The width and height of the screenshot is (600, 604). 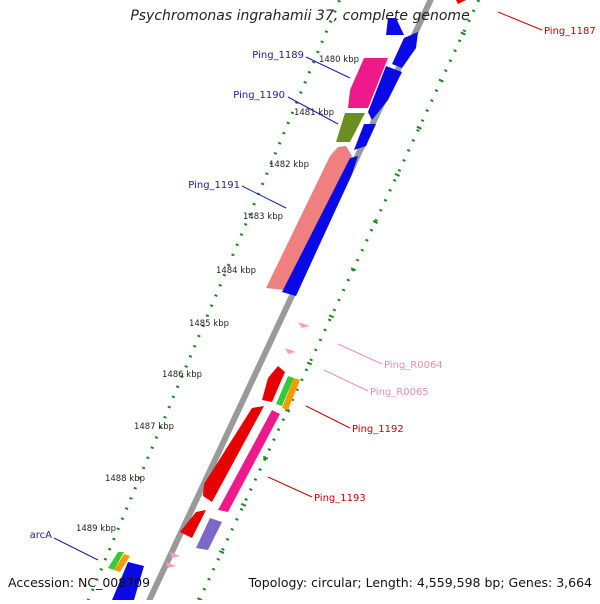 What do you see at coordinates (570, 31) in the screenshot?
I see `label-ping-1187: Ping_1187` at bounding box center [570, 31].